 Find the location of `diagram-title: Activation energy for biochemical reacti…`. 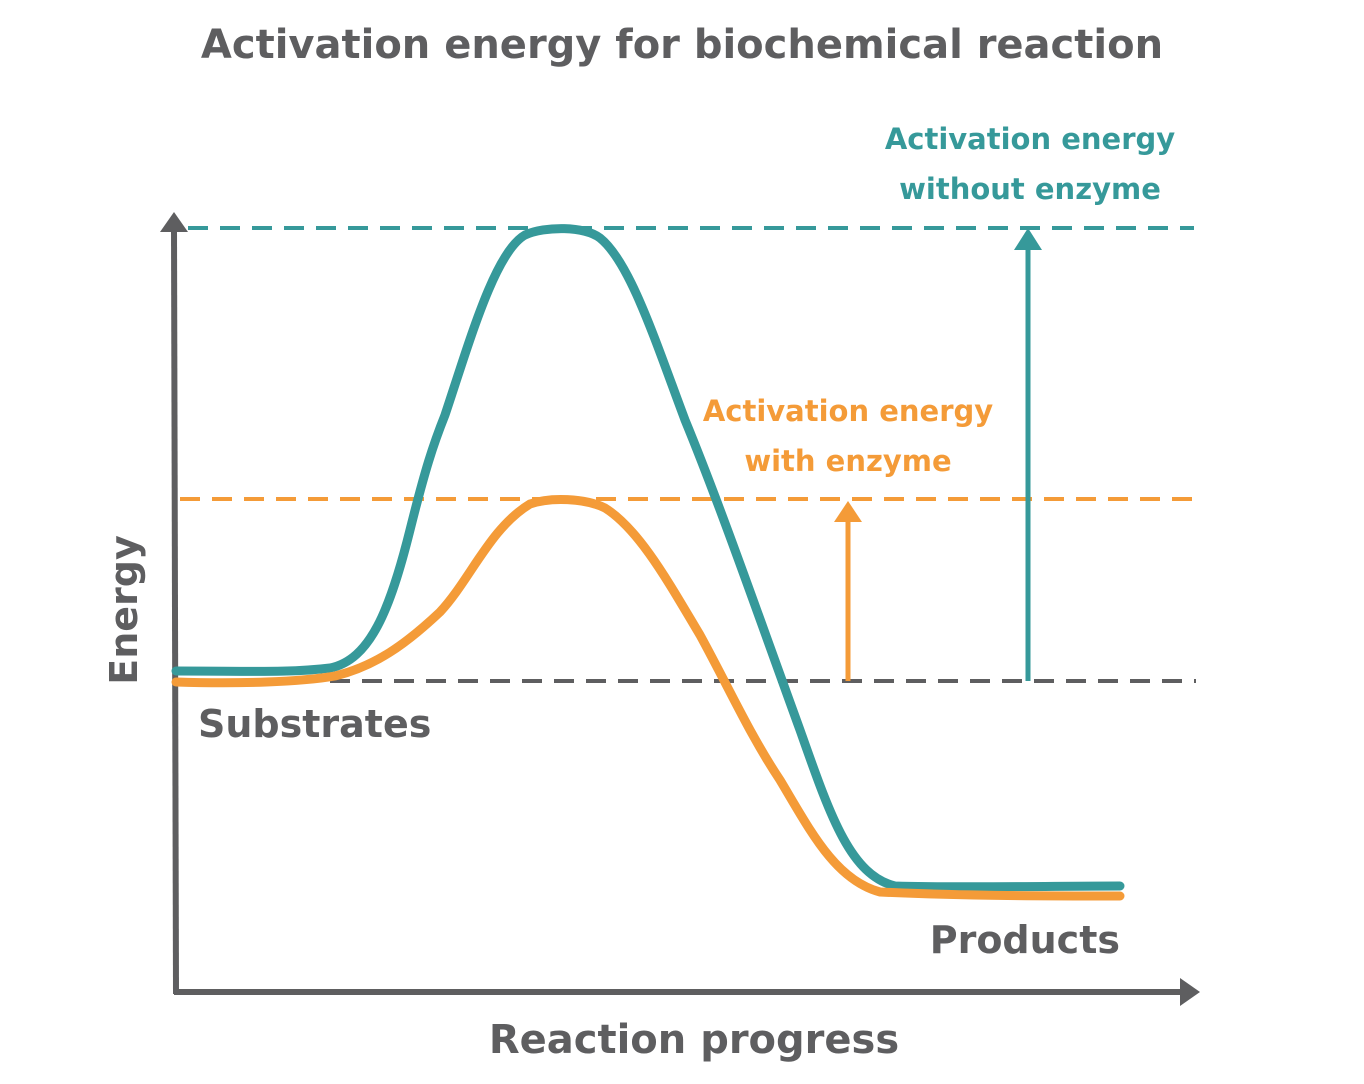

diagram-title: Activation energy for biochemical reacti… is located at coordinates (682, 45).